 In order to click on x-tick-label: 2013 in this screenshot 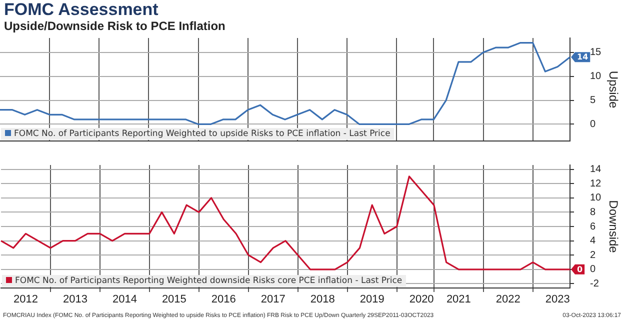, I will do `click(75, 300)`.